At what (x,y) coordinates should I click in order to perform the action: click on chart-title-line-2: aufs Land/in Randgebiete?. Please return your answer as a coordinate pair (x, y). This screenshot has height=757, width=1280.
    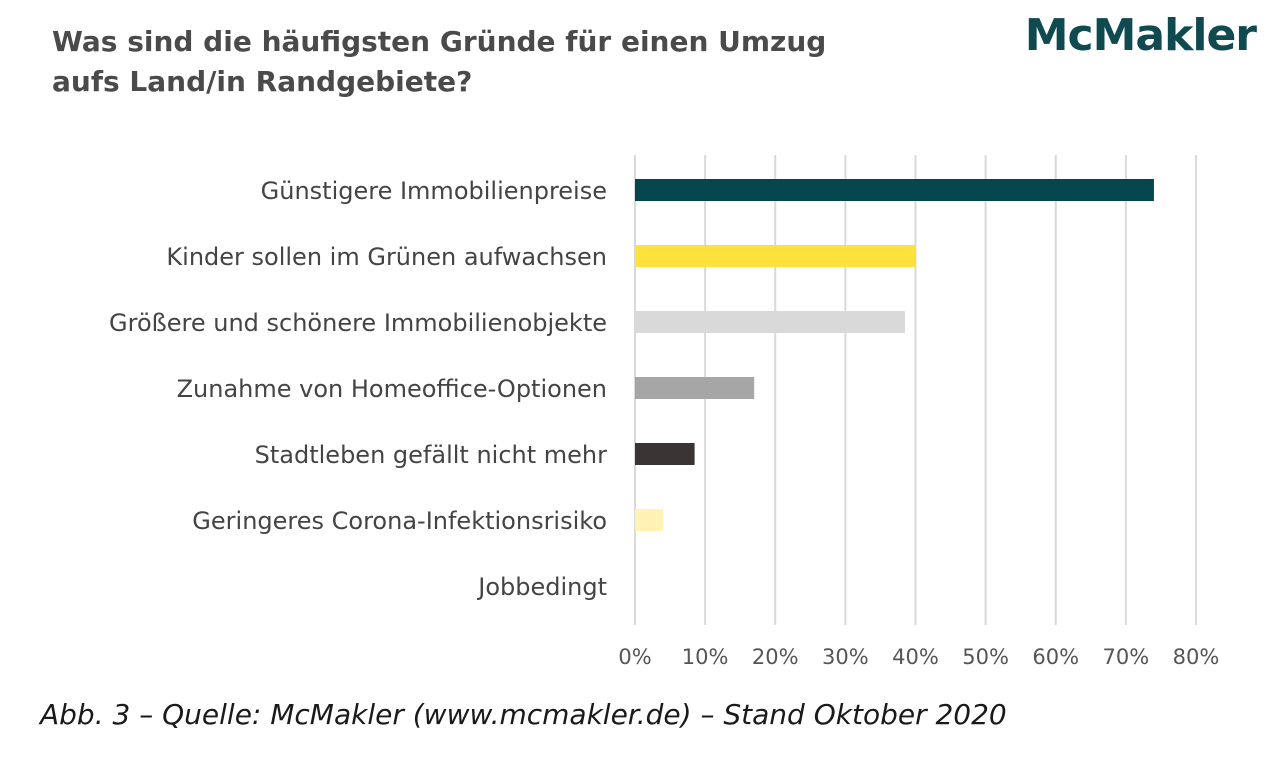
    Looking at the image, I should click on (262, 81).